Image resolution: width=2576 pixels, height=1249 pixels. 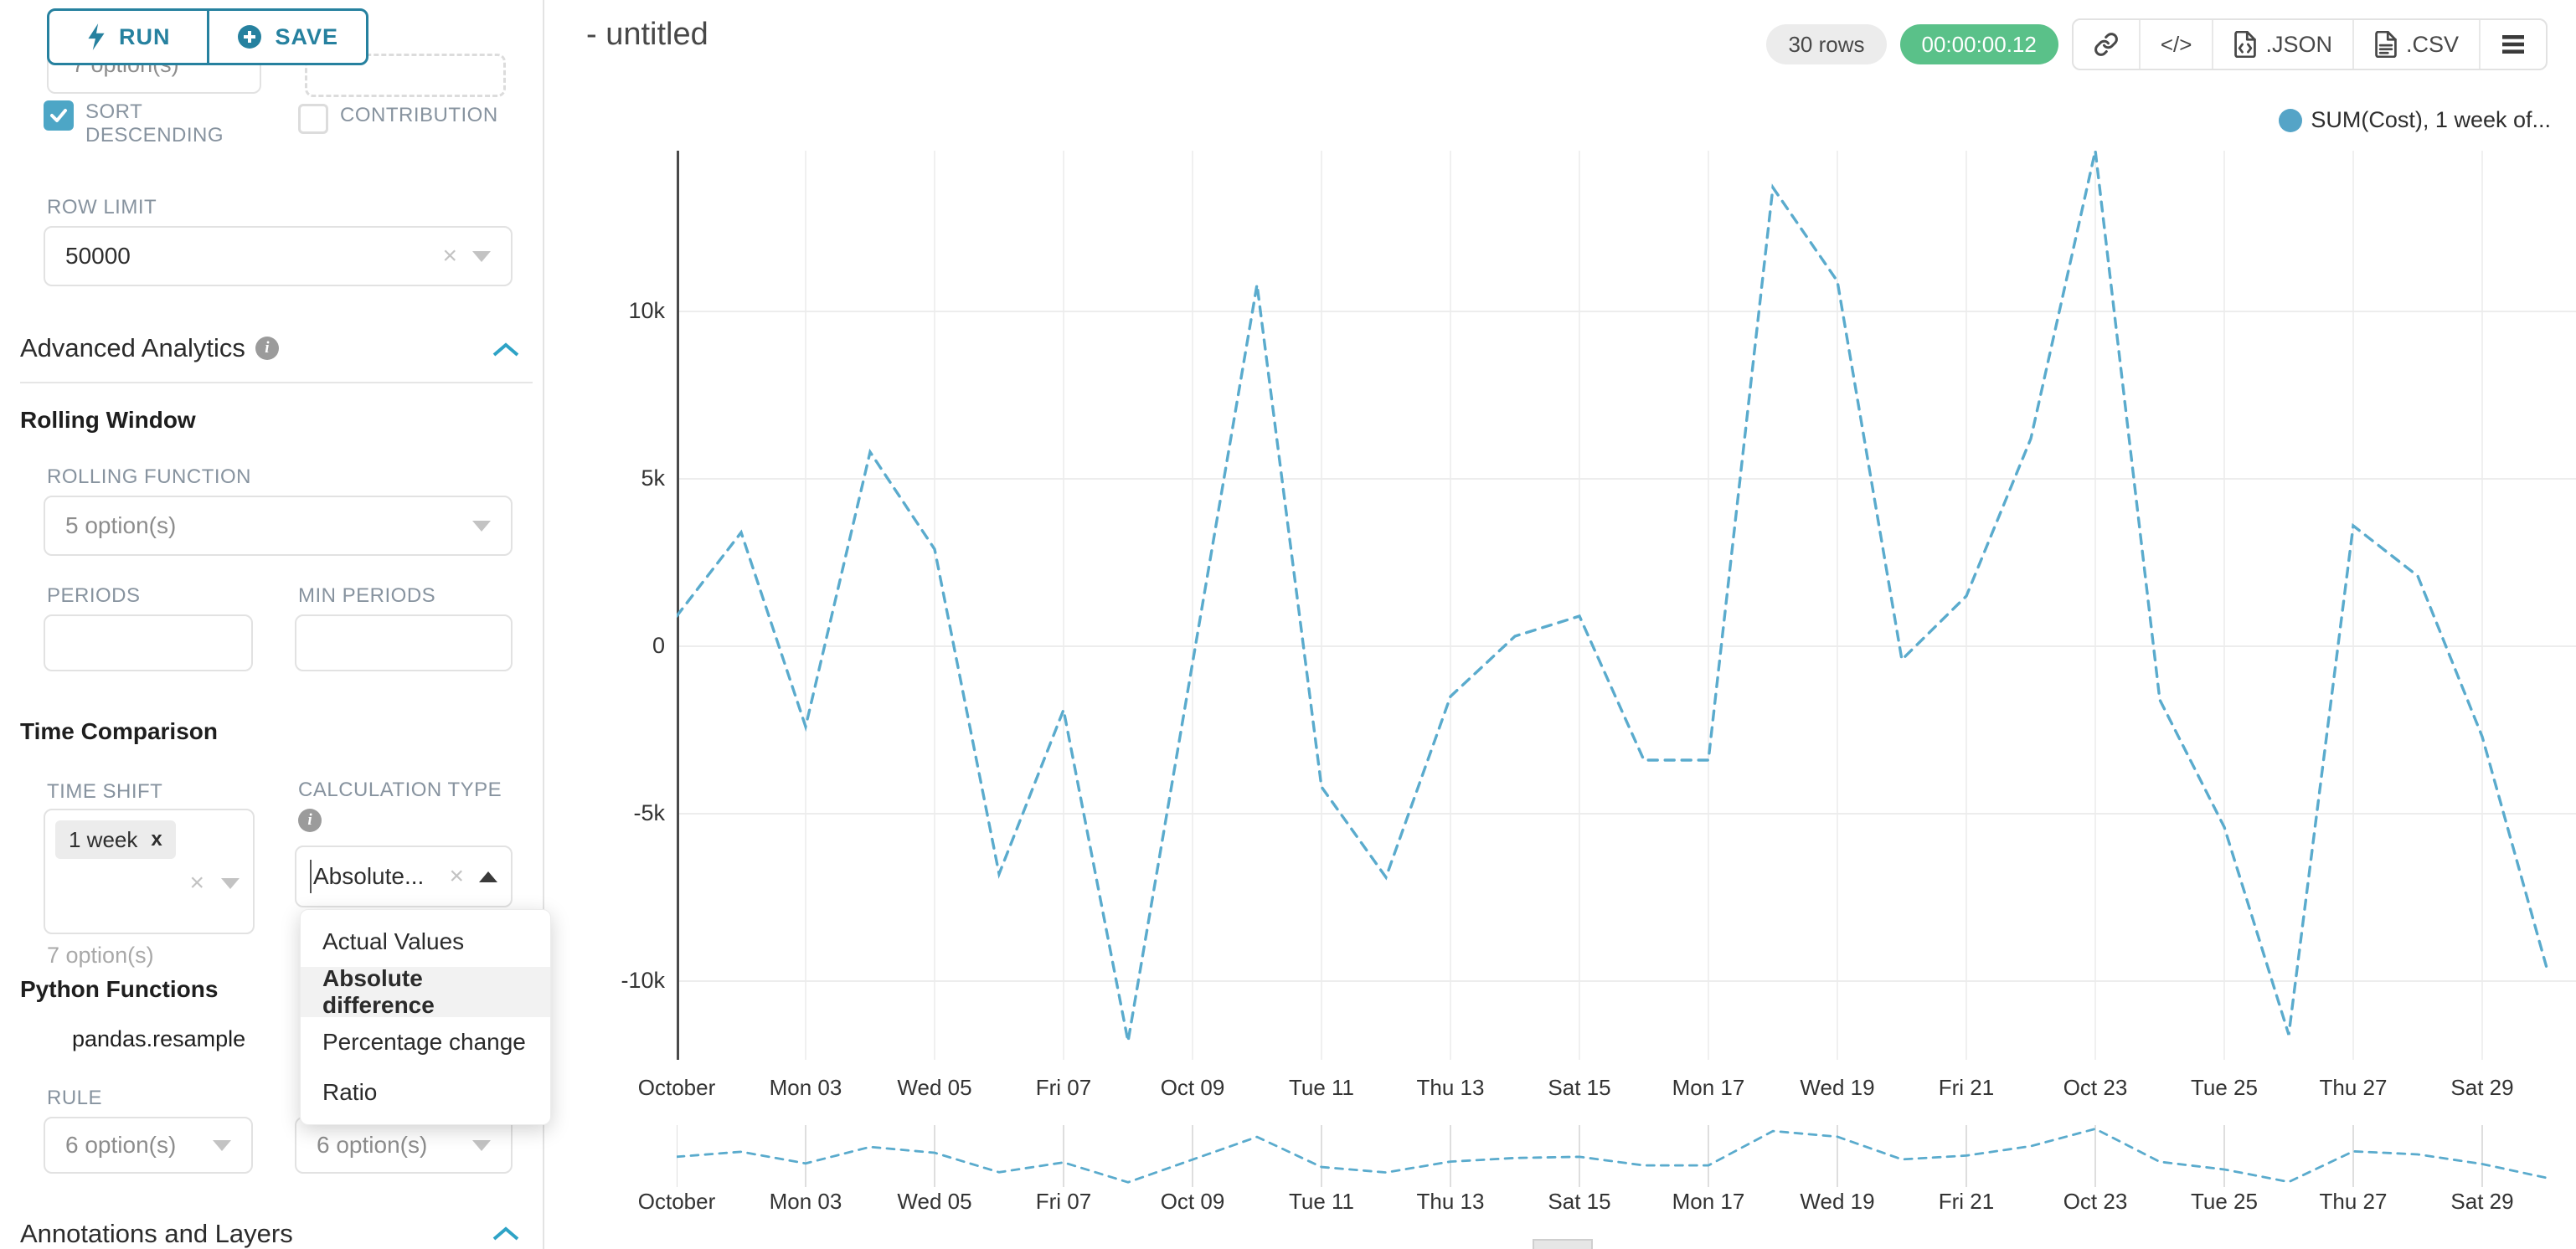 I want to click on caret-up-icon, so click(x=488, y=876).